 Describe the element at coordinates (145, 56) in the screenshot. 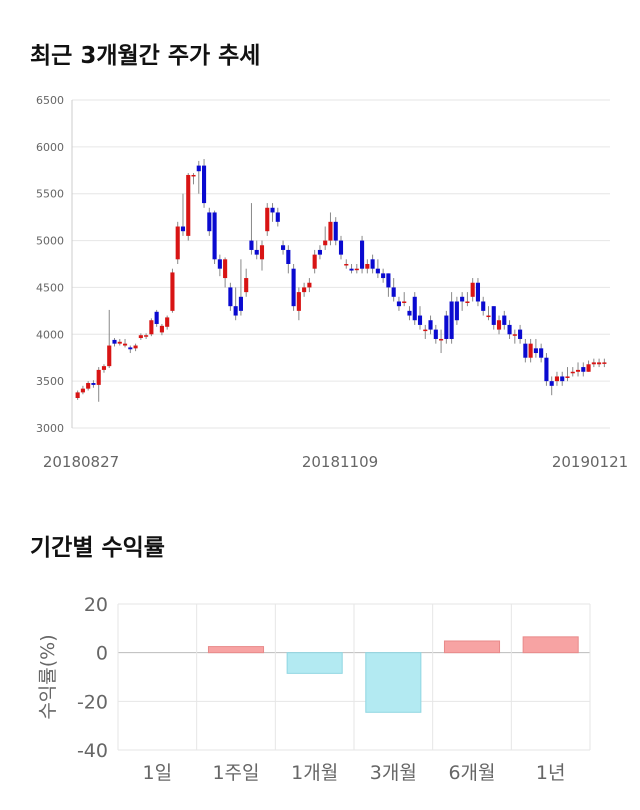

I see `price-chart-title: 최근 3개월간 주가 추세` at that location.